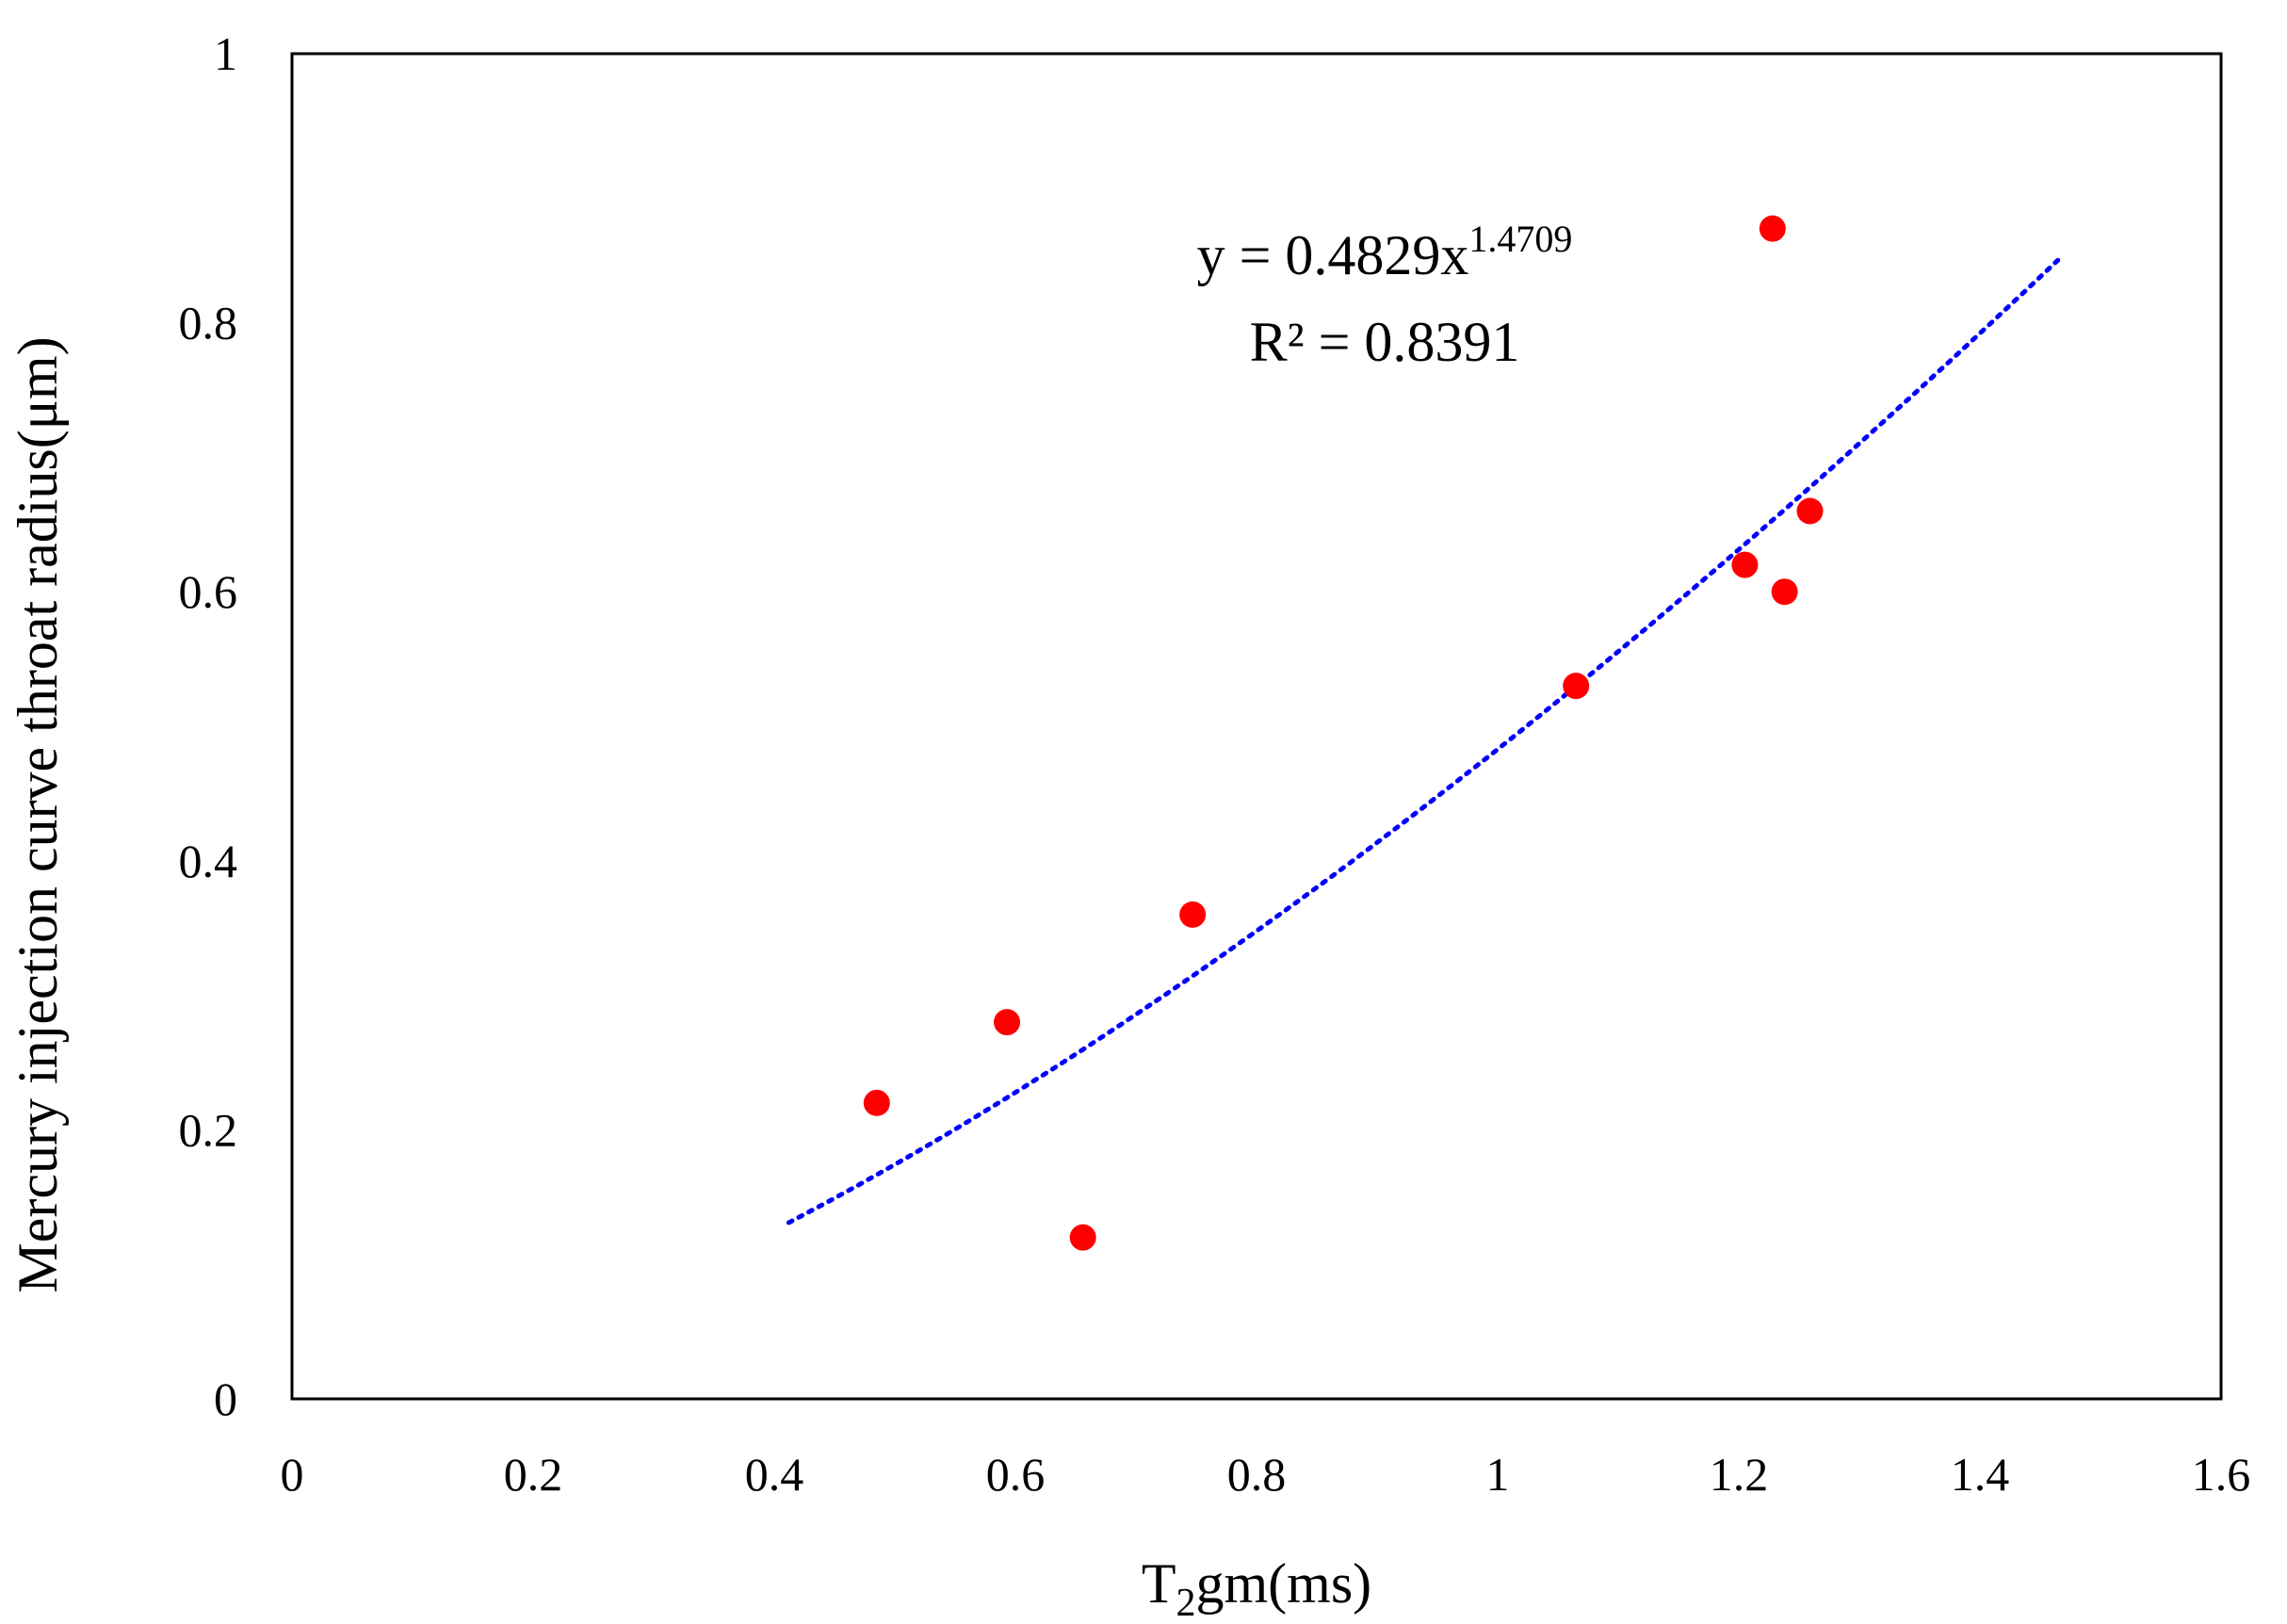 Image resolution: width=2287 pixels, height=1624 pixels. What do you see at coordinates (1385, 342) in the screenshot?
I see `r-squared-label: R² = 0.8391` at bounding box center [1385, 342].